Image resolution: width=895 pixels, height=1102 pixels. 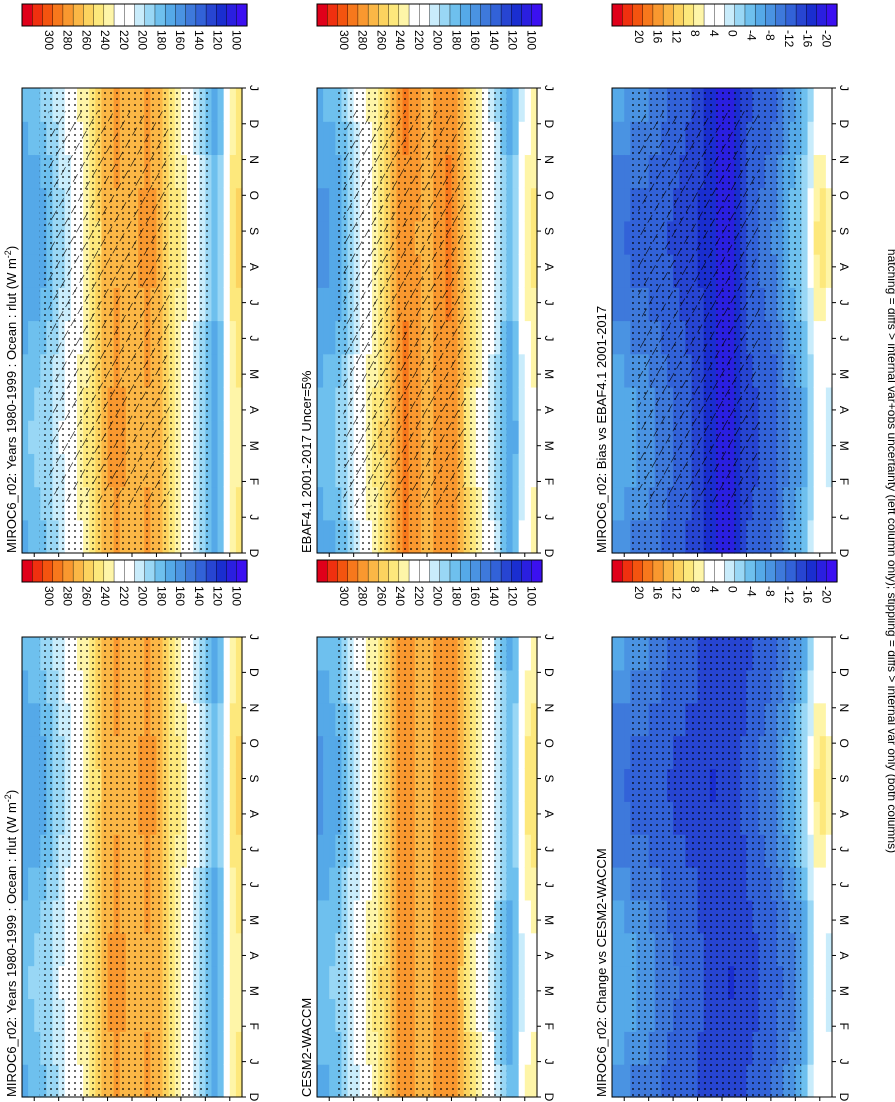 What do you see at coordinates (381, 596) in the screenshot?
I see `colorbar-label: 260` at bounding box center [381, 596].